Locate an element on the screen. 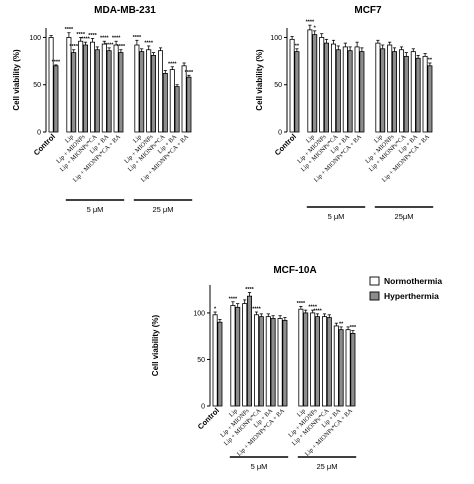  legend: Normothermia Hyperthermia is located at coordinates (405, 288).